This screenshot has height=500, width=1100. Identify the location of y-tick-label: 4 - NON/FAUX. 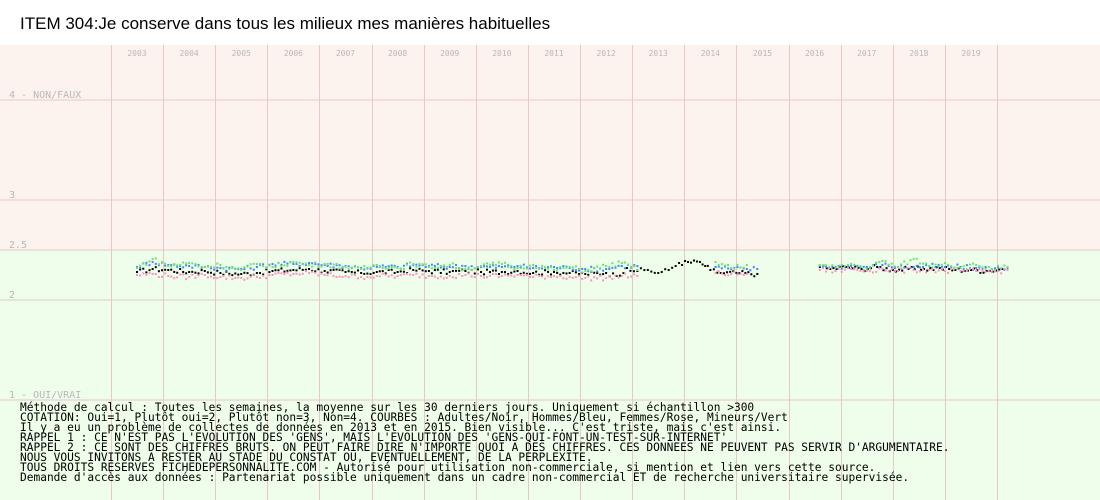
(45, 95).